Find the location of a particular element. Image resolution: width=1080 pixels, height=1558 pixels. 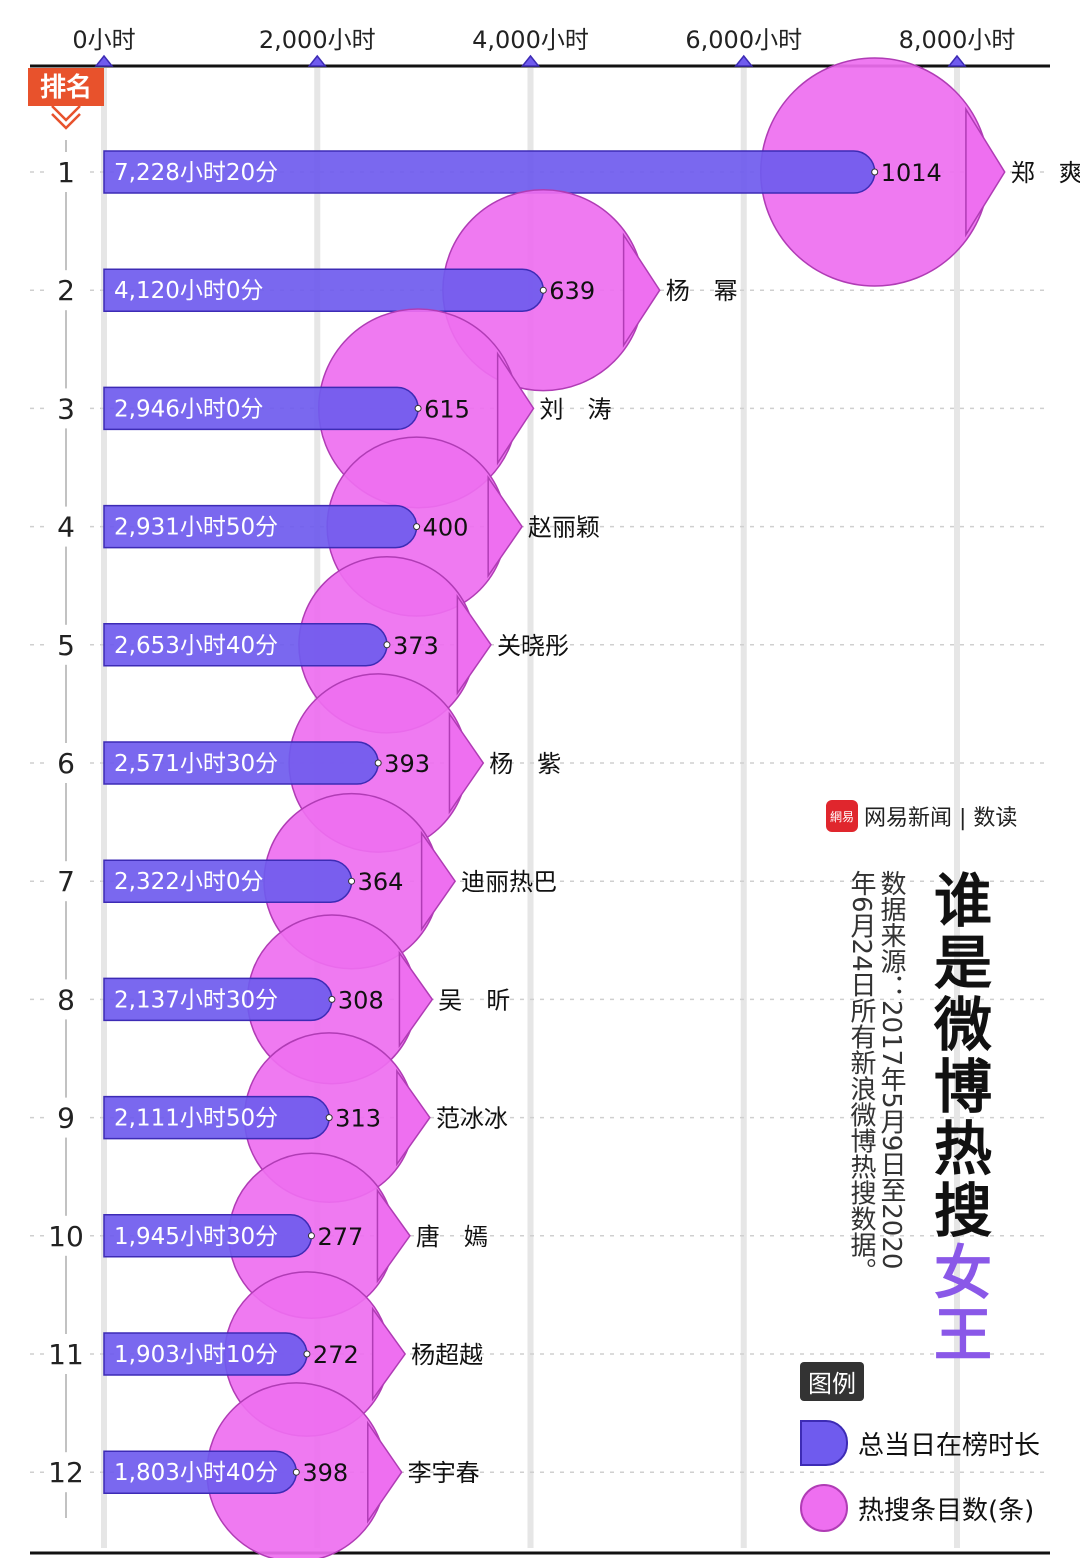

person-name: 唐 嫣 is located at coordinates (452, 1237).